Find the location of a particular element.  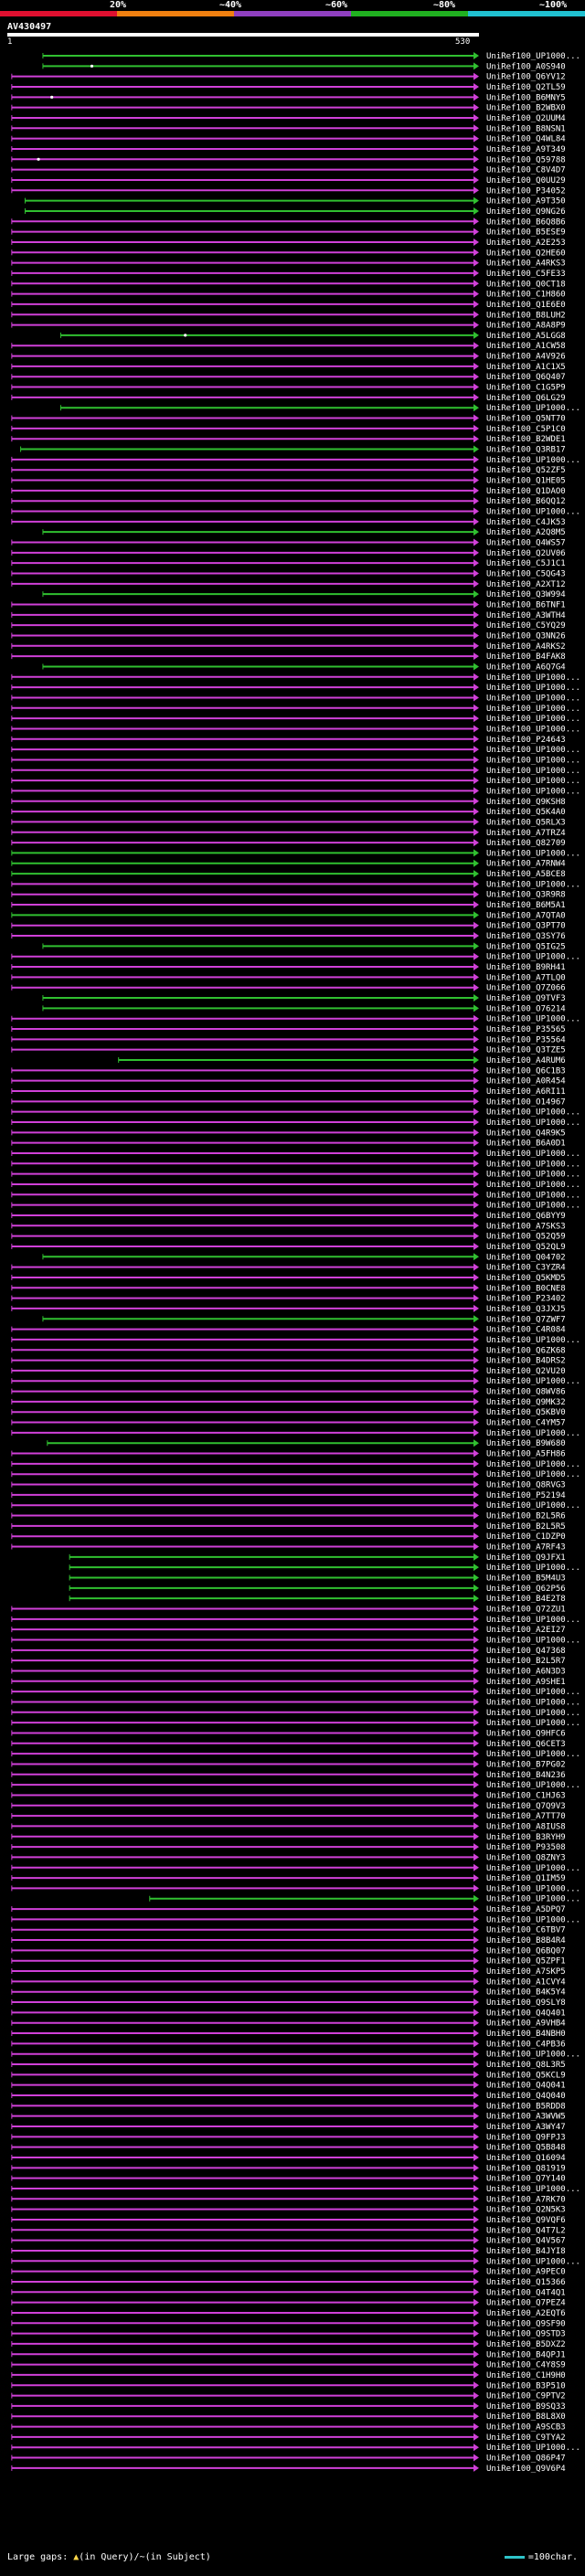

hit-row: UniRef100_Q1IM59 is located at coordinates (288, 1878).